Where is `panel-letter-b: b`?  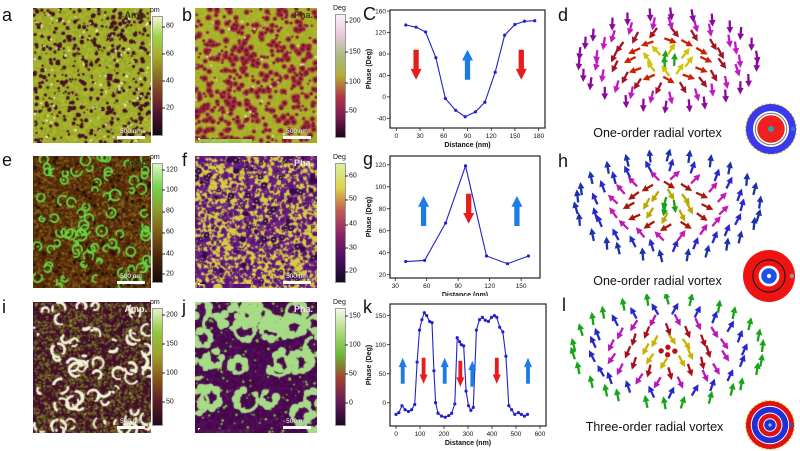 panel-letter-b: b is located at coordinates (187, 15).